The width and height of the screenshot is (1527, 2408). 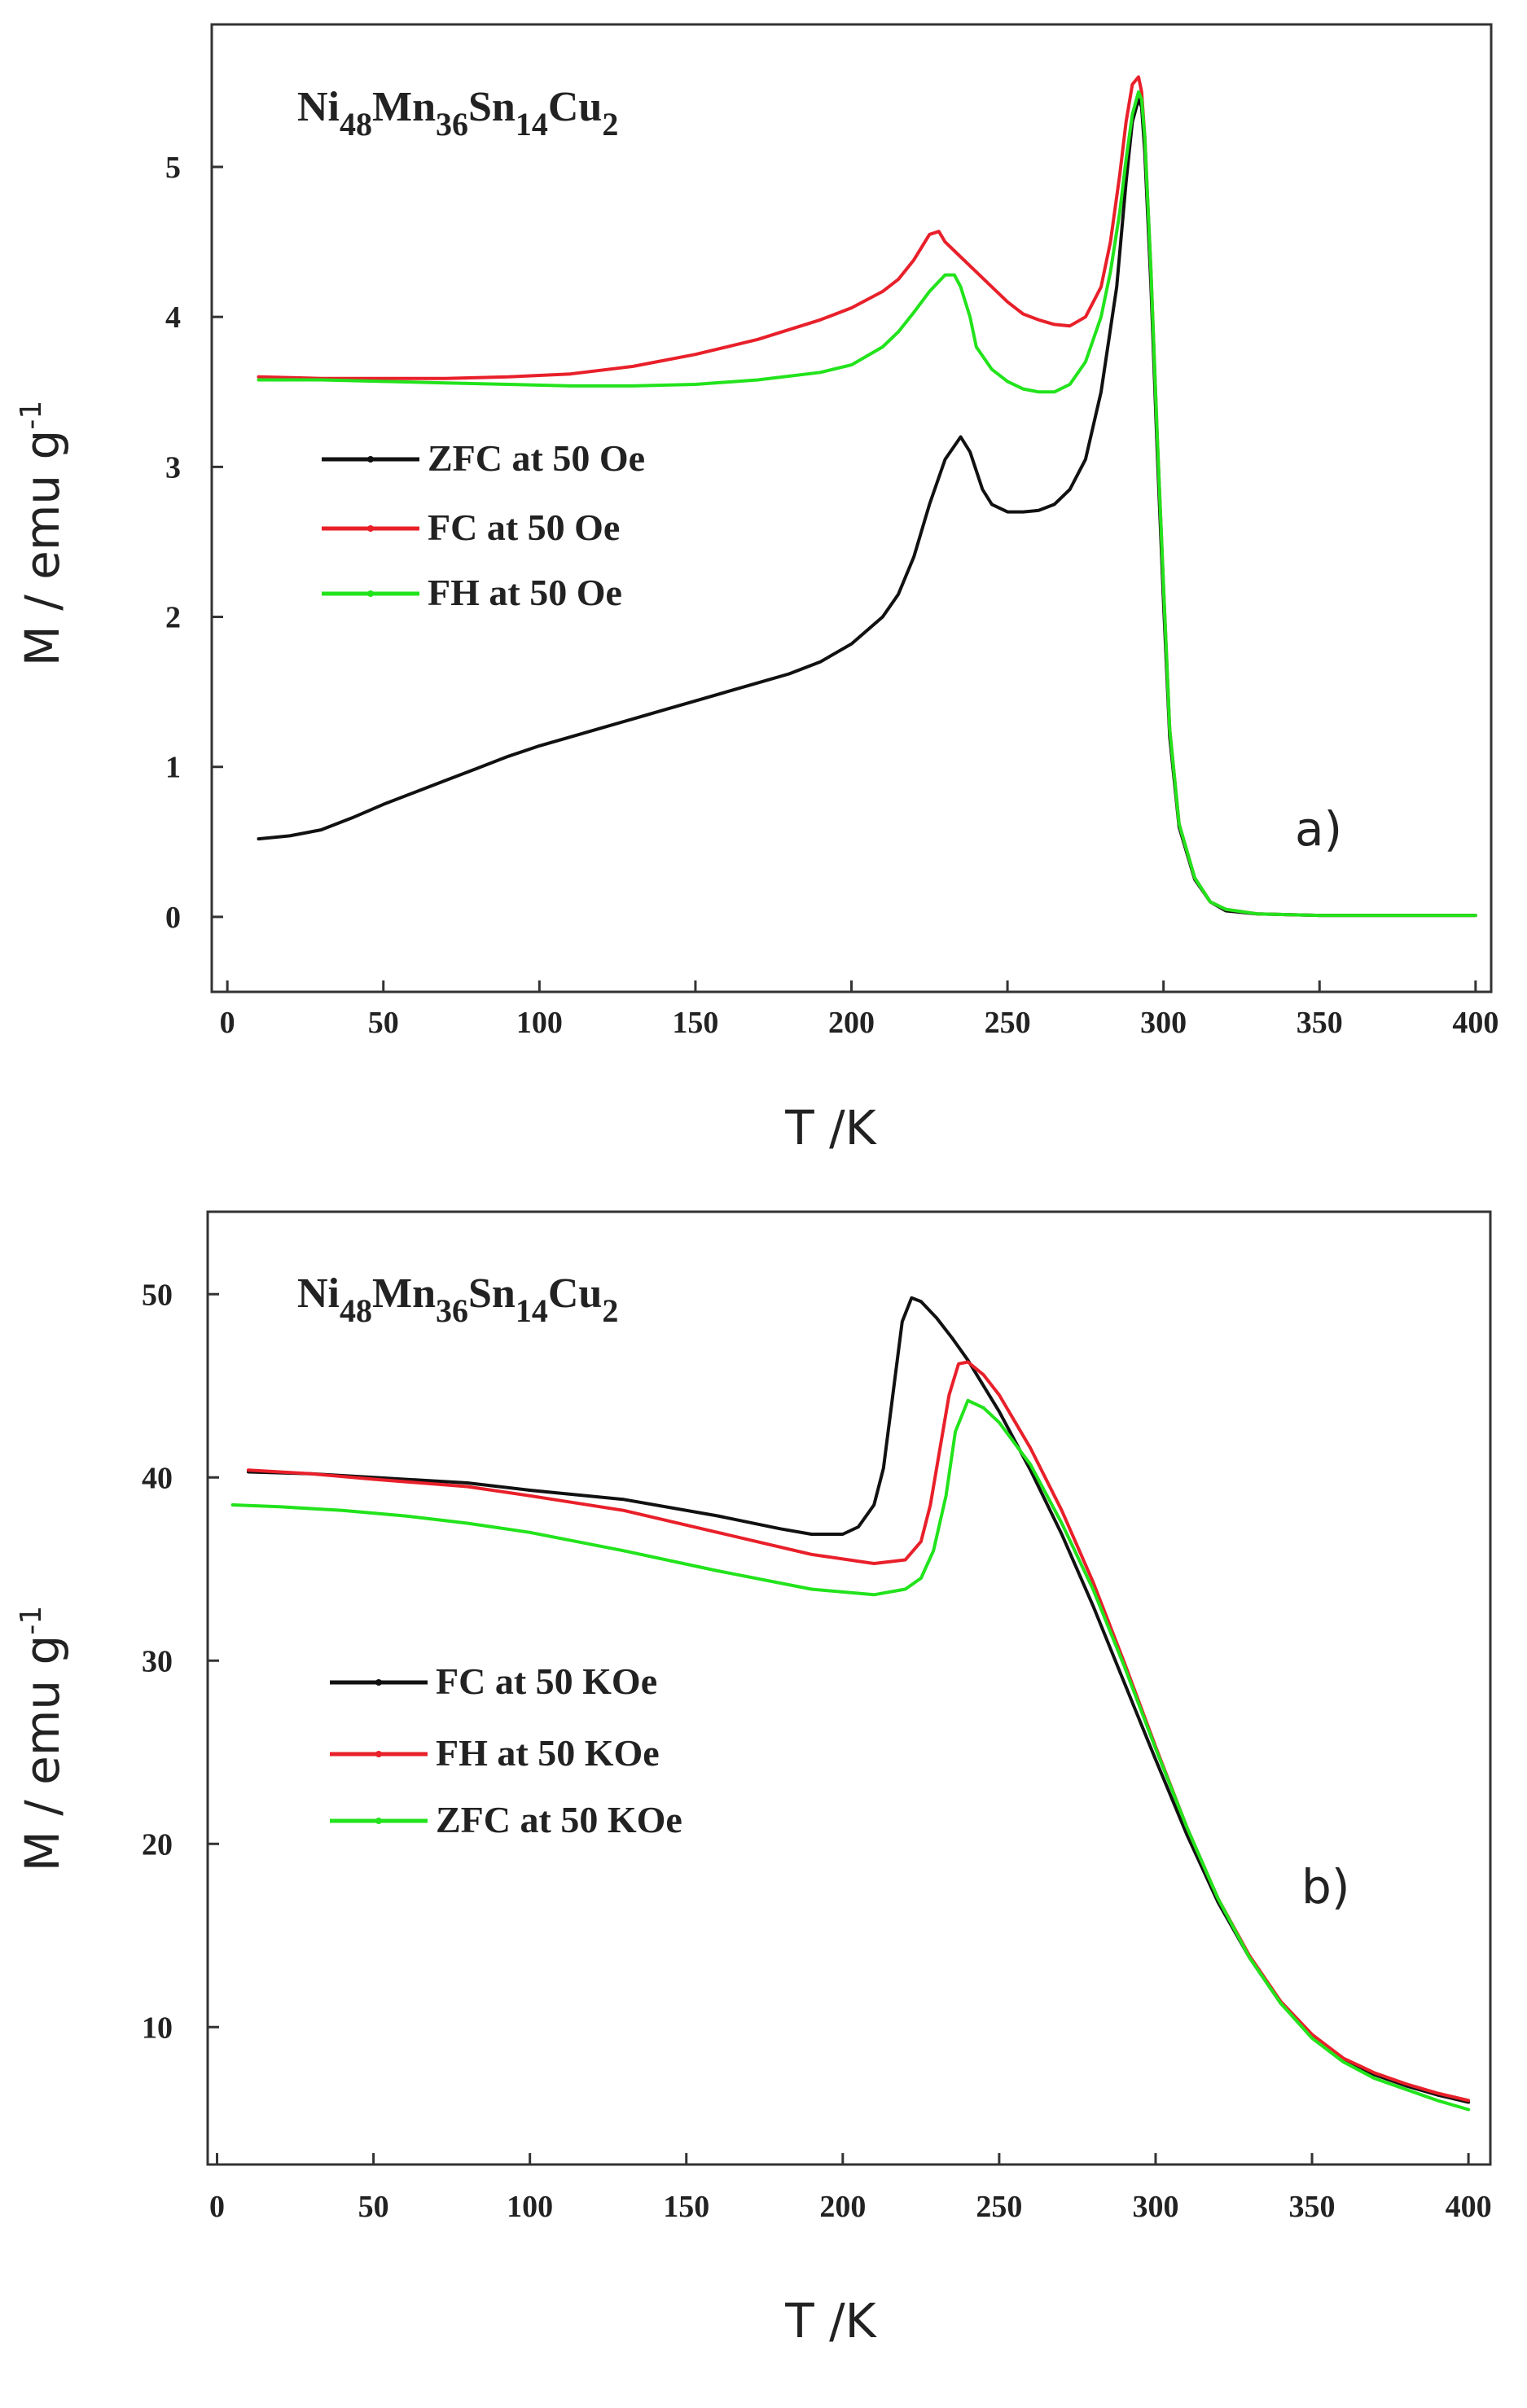 I want to click on panel-b-legend-label-3: ZFC at 50 KOe, so click(x=559, y=1819).